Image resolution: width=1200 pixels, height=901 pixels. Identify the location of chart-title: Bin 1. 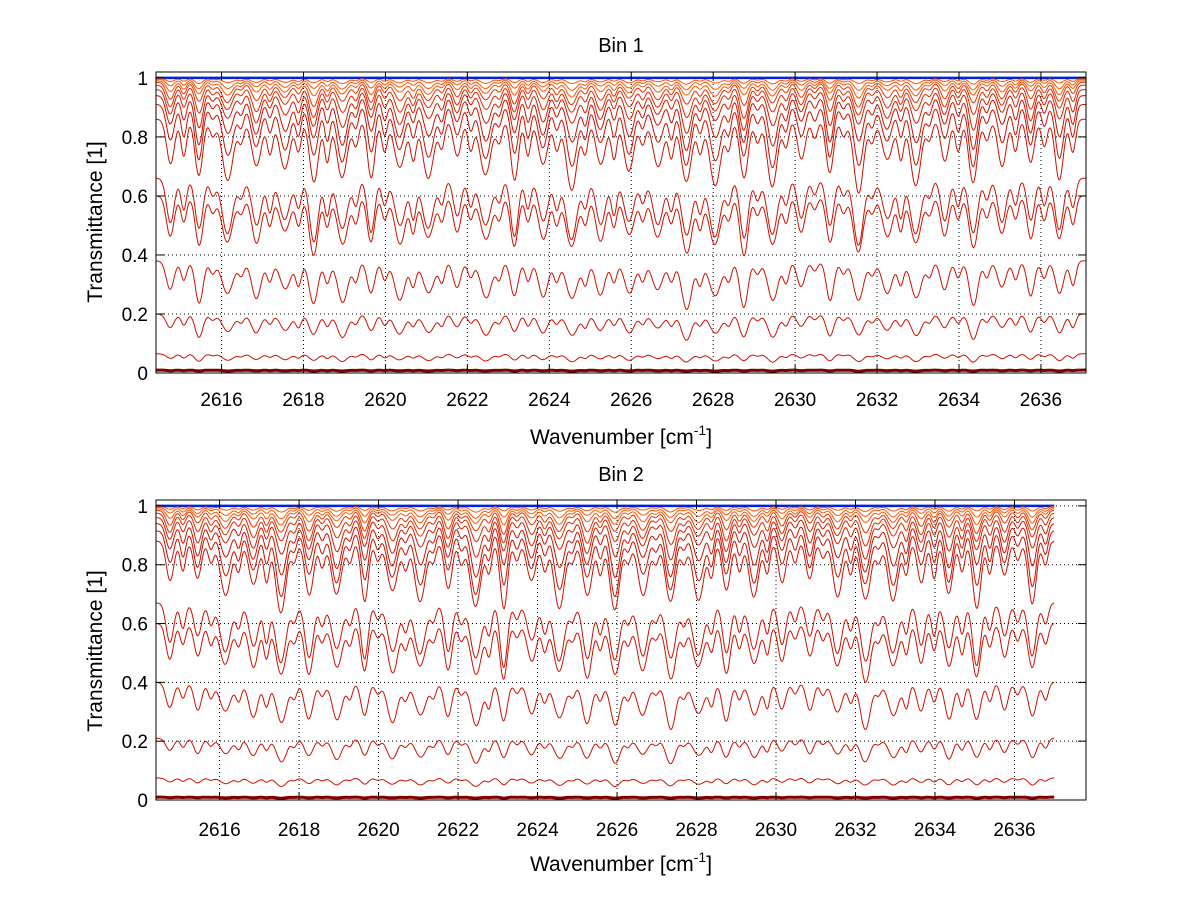
(621, 46).